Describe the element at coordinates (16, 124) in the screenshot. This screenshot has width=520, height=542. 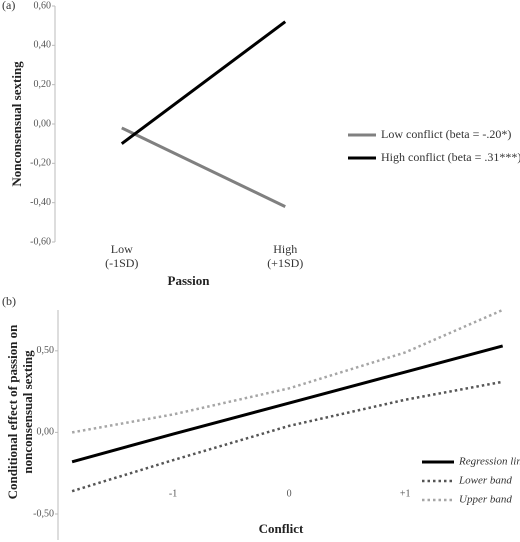
I see `y-axis-label: Nonconsensual sexting` at that location.